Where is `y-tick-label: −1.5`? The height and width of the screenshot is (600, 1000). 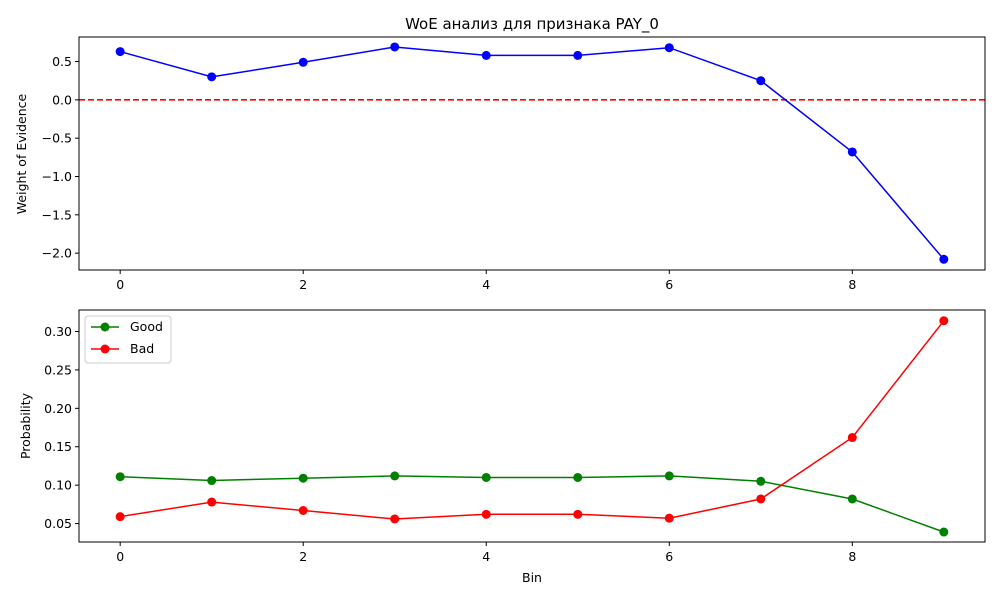
y-tick-label: −1.5 is located at coordinates (57, 214).